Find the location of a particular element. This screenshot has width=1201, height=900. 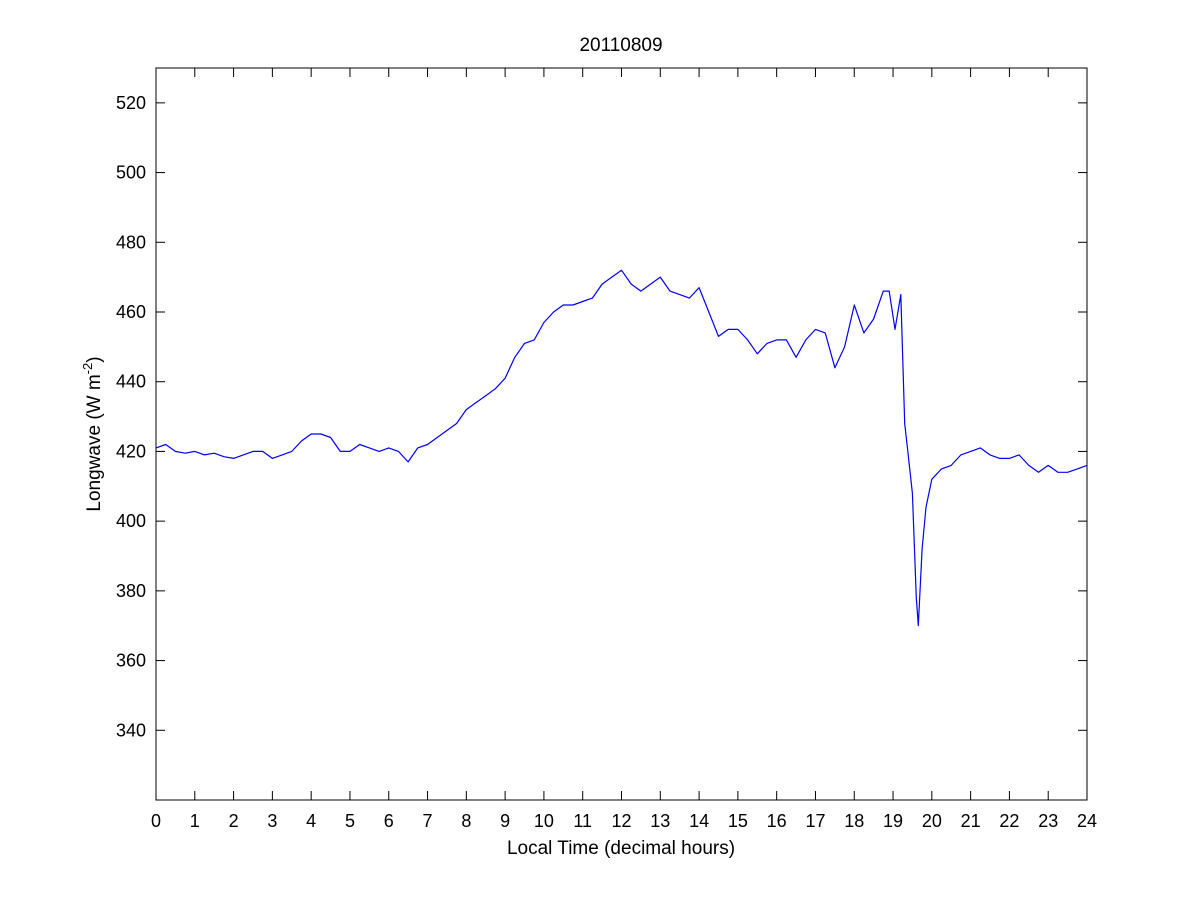

y-tick-label: 500 is located at coordinates (131, 173).